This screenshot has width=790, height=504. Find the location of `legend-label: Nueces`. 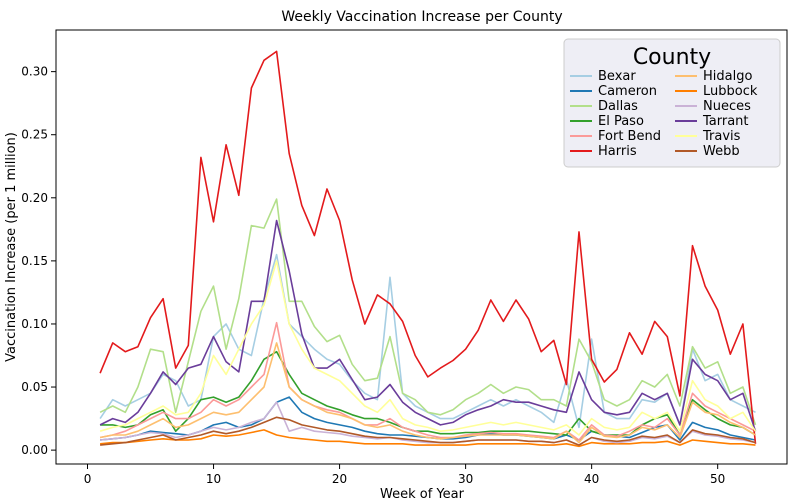

legend-label: Nueces is located at coordinates (727, 106).